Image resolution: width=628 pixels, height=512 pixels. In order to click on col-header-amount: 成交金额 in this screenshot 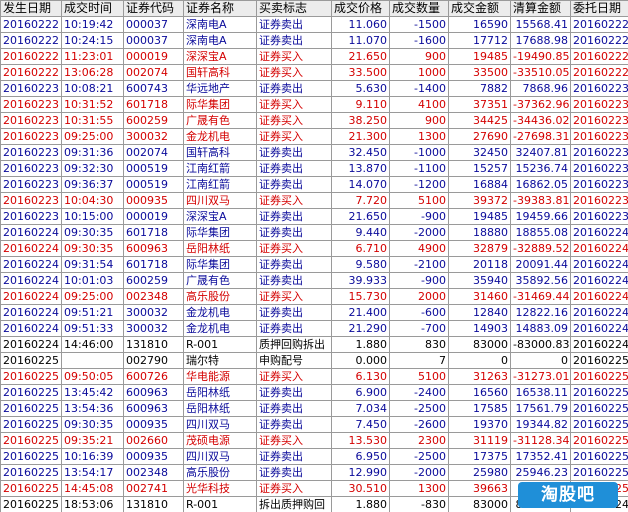, I will do `click(479, 8)`.